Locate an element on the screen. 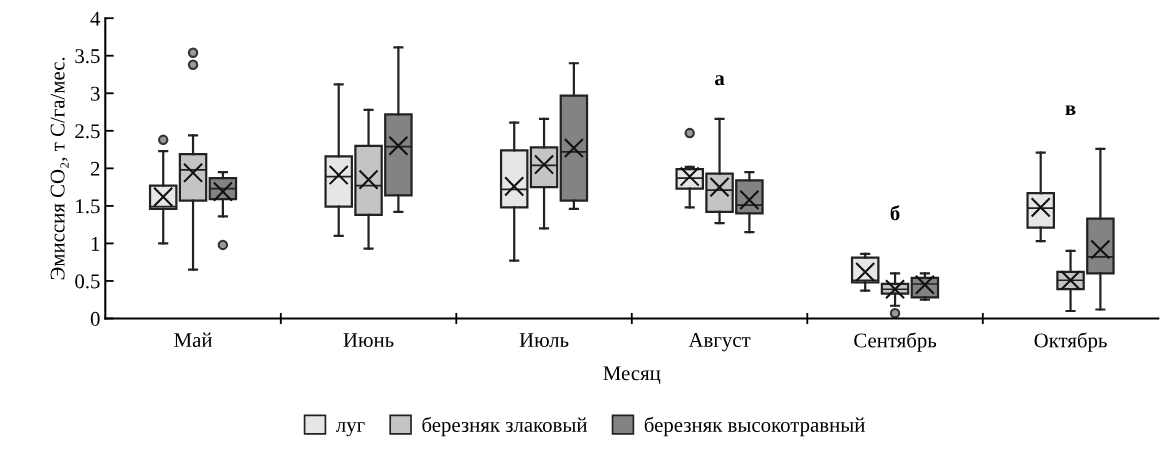  legend-label: березняк злаковый is located at coordinates (505, 426).